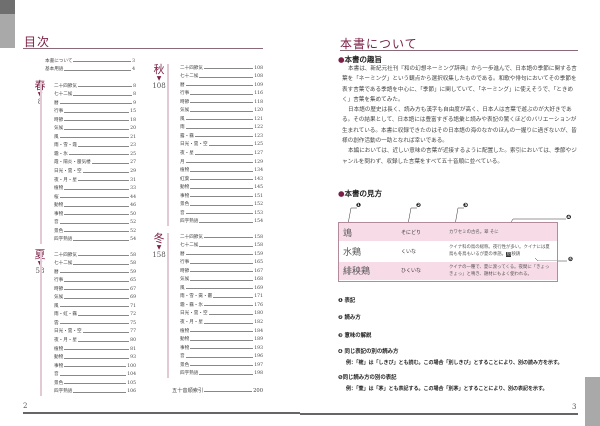 This screenshot has width=600, height=426. I want to click on toc-entry: 気候 20, so click(95, 127).